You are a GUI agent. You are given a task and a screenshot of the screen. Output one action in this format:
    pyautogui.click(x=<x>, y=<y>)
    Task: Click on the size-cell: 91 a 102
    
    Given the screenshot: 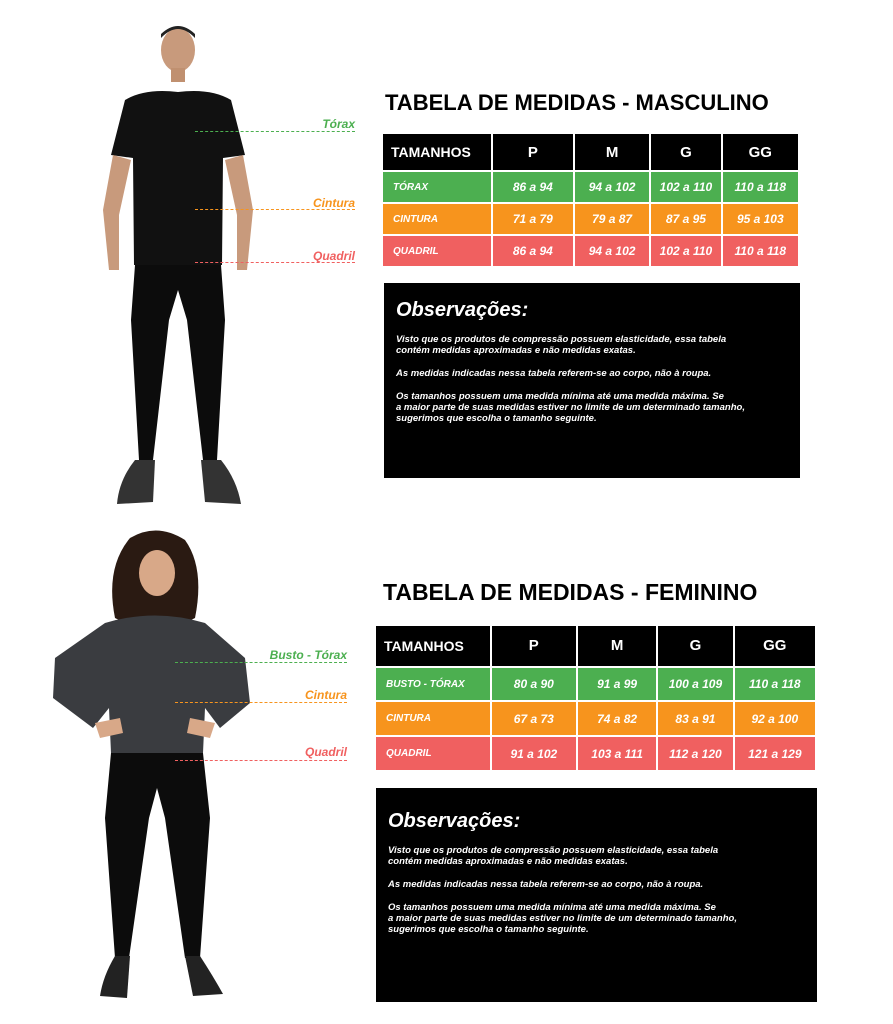 What is the action you would take?
    pyautogui.click(x=533, y=753)
    